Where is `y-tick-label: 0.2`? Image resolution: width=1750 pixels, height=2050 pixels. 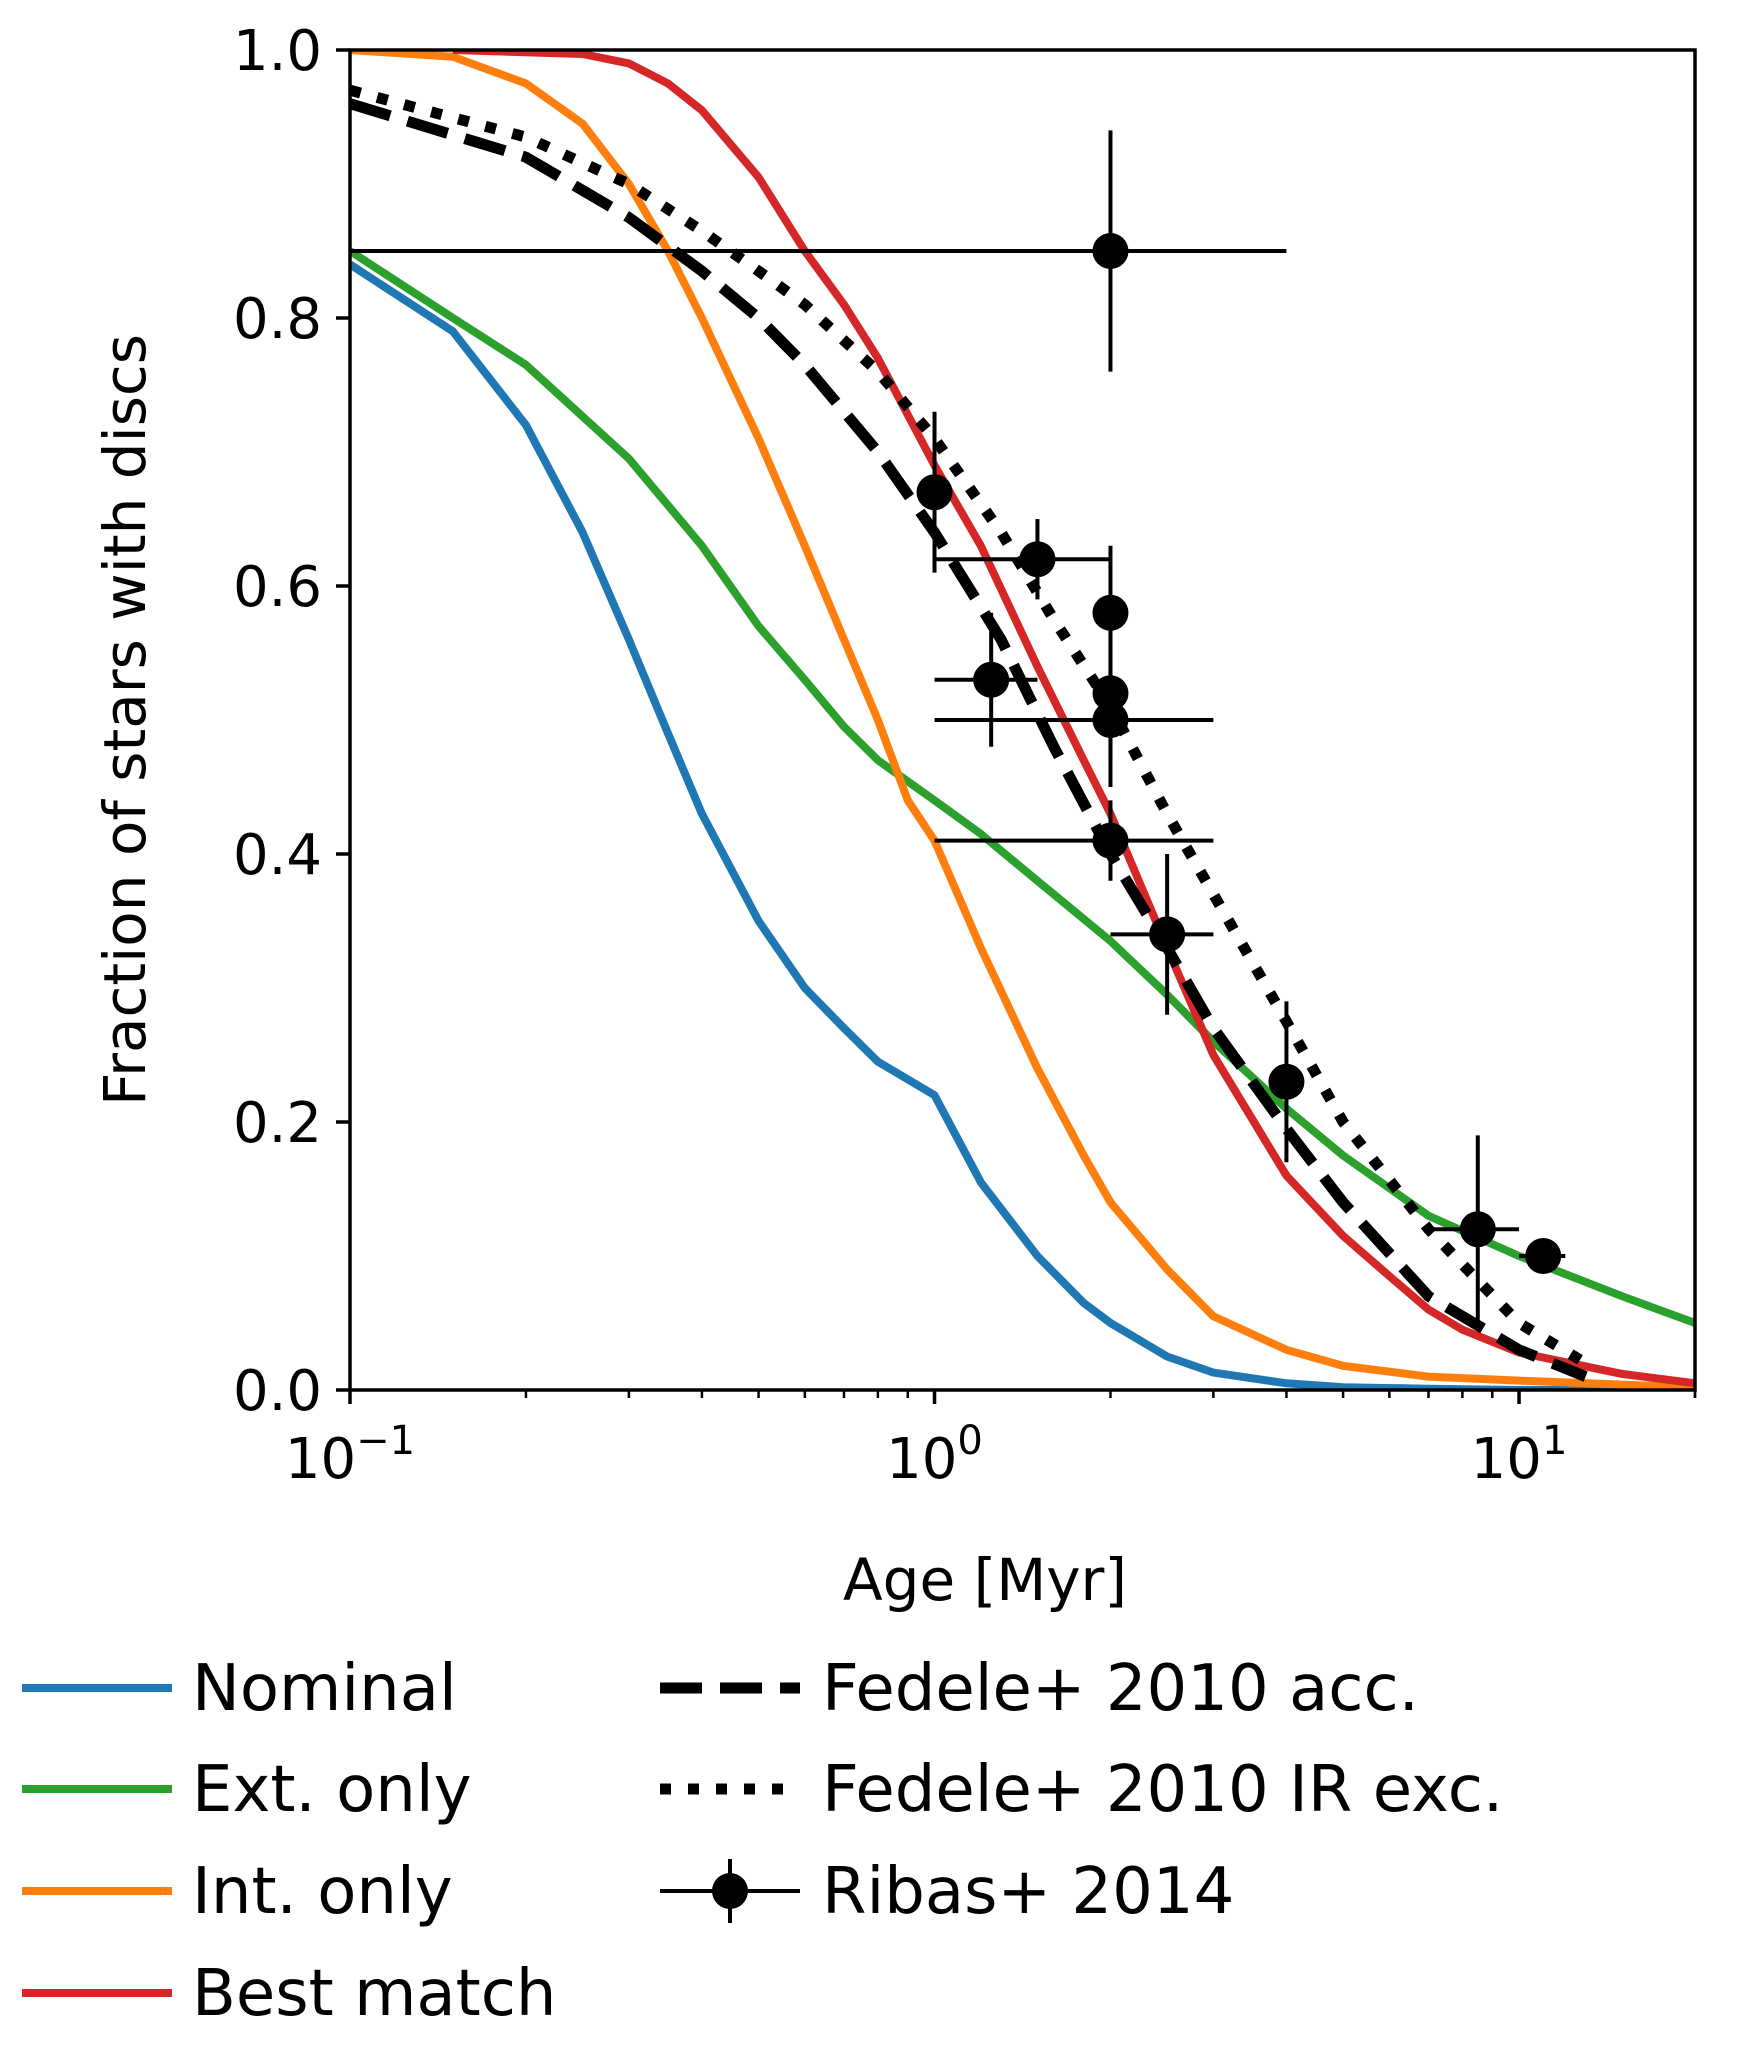 y-tick-label: 0.2 is located at coordinates (277, 1123).